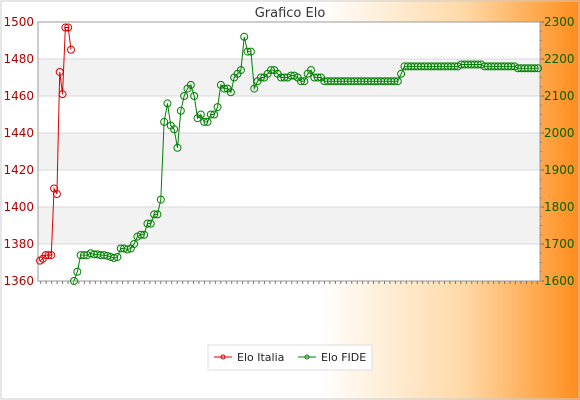 The image size is (580, 400). What do you see at coordinates (289, 282) in the screenshot?
I see `x-axis` at bounding box center [289, 282].